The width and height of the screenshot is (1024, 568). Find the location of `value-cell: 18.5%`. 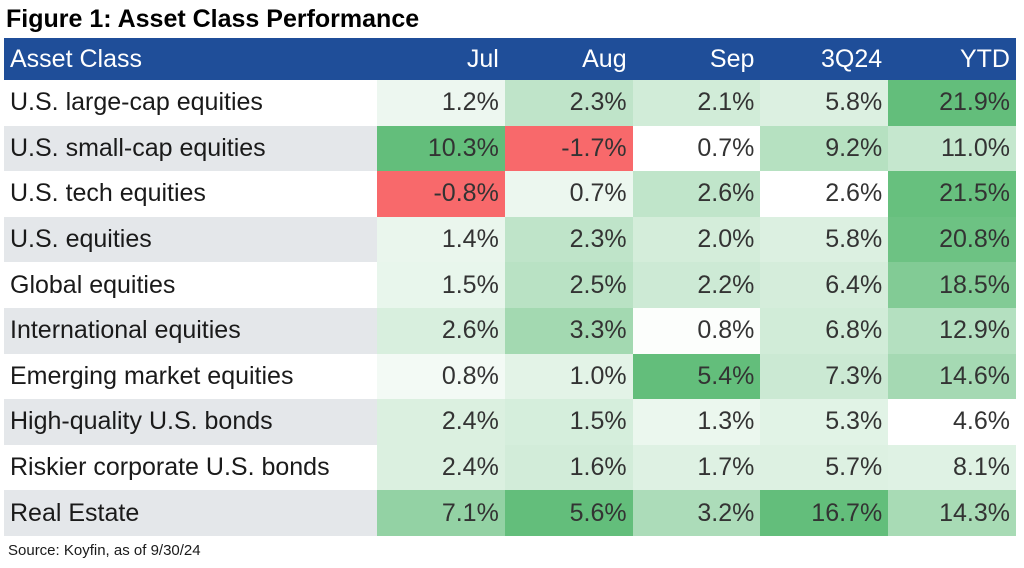

value-cell: 18.5% is located at coordinates (952, 285).